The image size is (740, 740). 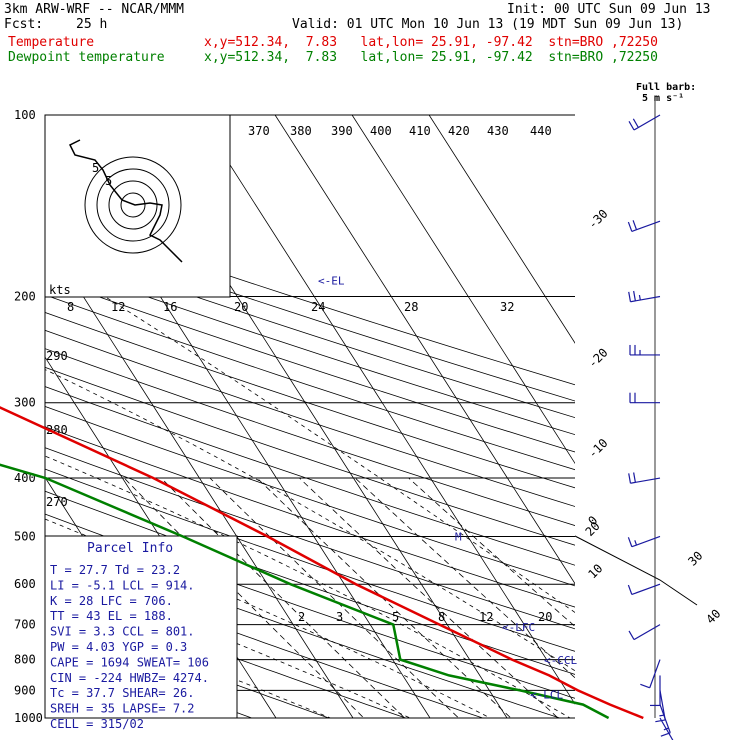 I want to click on parcel-title: Parcel Info, so click(x=130, y=548).